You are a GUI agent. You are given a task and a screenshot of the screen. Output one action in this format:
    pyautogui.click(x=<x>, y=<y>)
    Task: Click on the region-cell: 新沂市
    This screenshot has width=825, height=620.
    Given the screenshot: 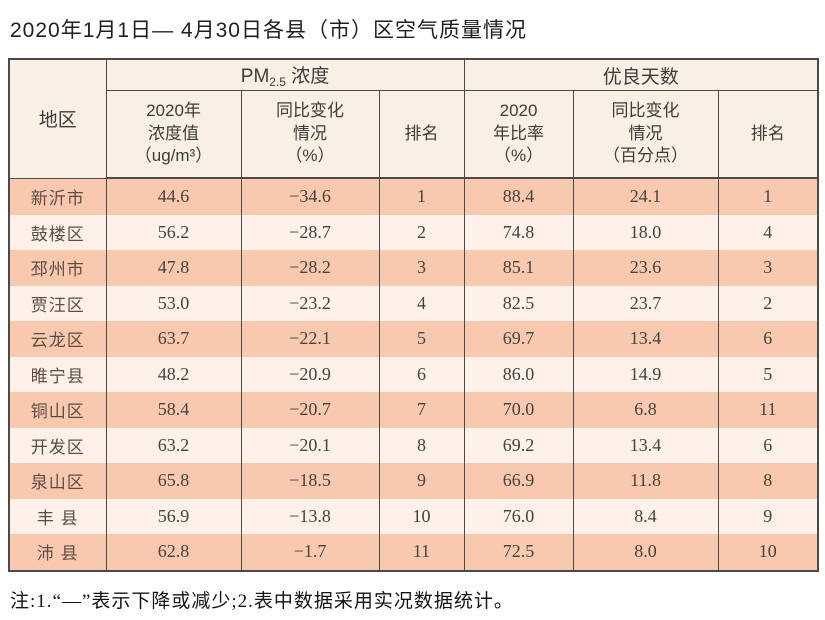 What is the action you would take?
    pyautogui.click(x=57, y=196)
    